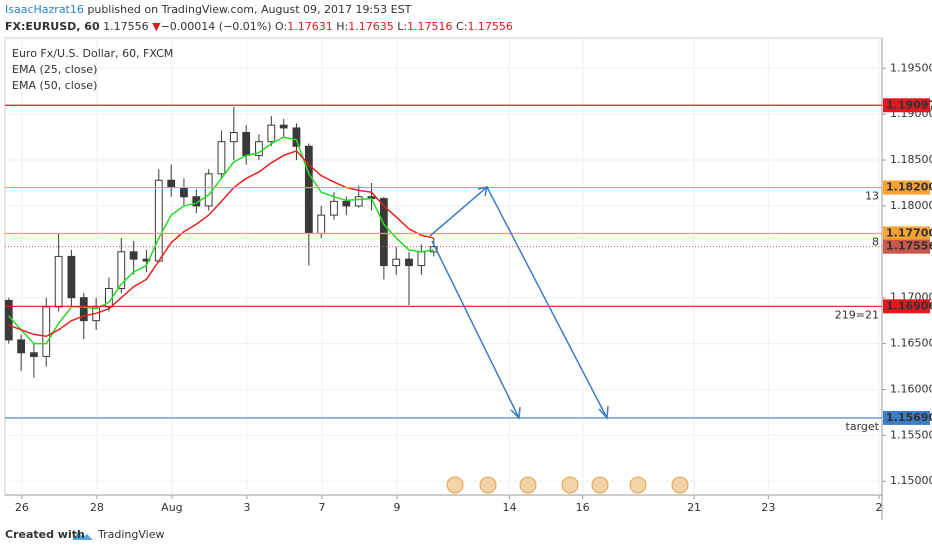 Image resolution: width=932 pixels, height=554 pixels. What do you see at coordinates (92, 53) in the screenshot?
I see `chart-title: Euro Fx/U.S. Dollar, 60, FXCM` at bounding box center [92, 53].